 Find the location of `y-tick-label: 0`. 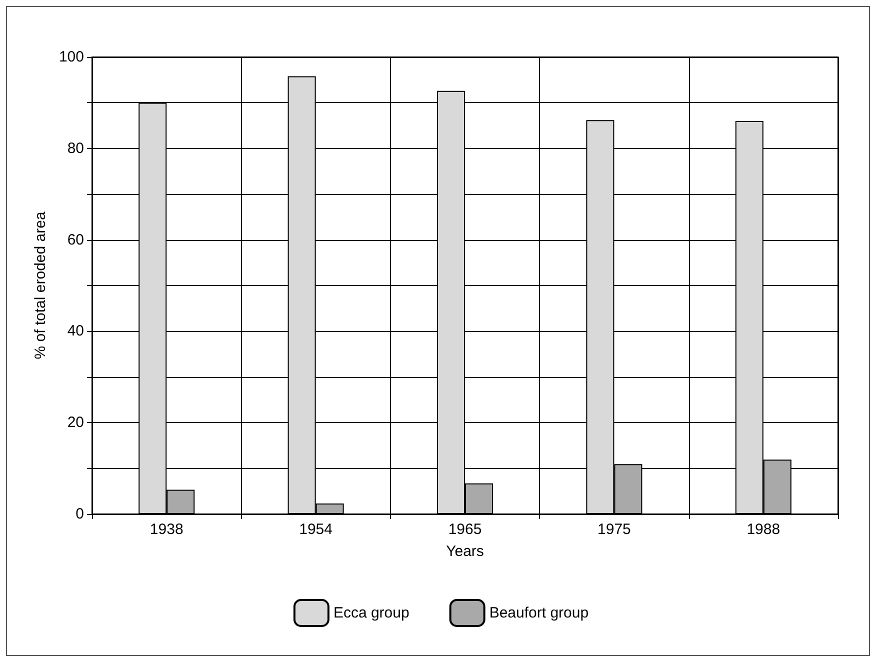

y-tick-label: 0 is located at coordinates (80, 514).